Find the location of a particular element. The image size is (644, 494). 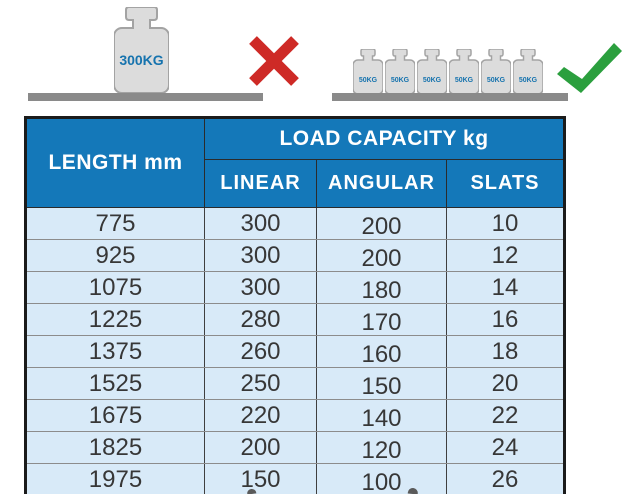

length-cell: 775 is located at coordinates (115, 223).